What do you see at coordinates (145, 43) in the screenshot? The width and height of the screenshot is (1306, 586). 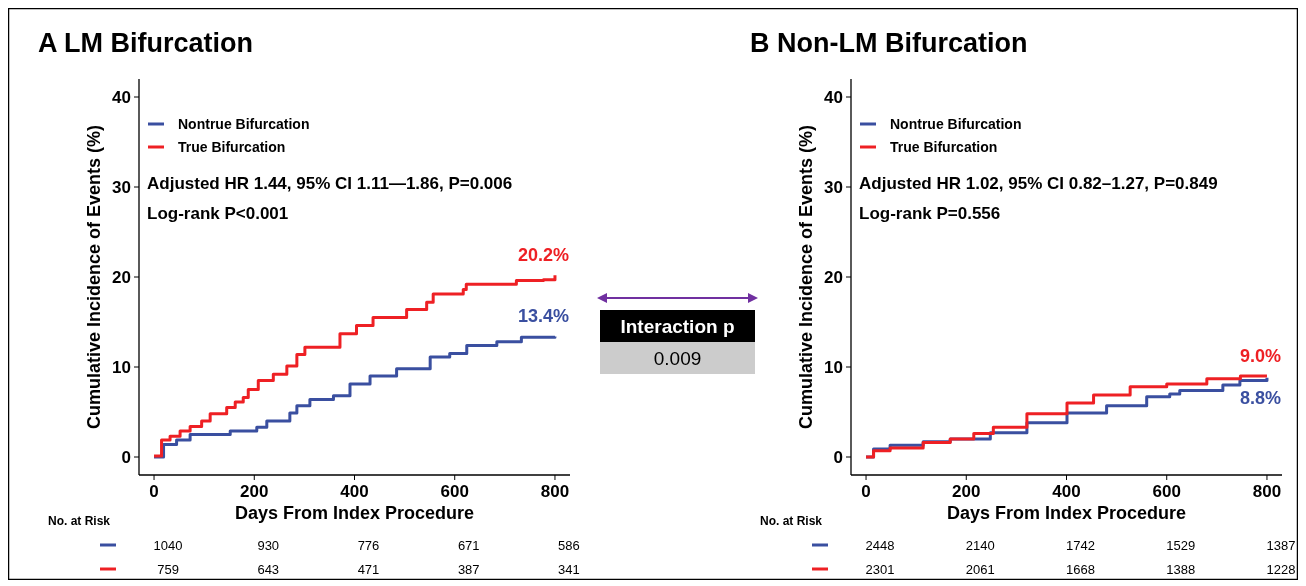 I see `chart-title: A LM Bifurcation` at bounding box center [145, 43].